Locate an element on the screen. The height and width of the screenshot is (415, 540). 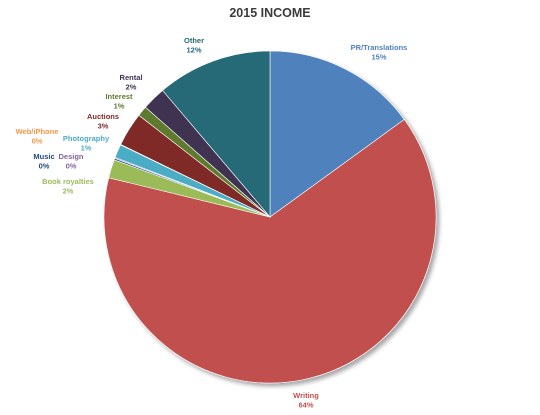
slice-label-music: Music 0% is located at coordinates (43, 161).